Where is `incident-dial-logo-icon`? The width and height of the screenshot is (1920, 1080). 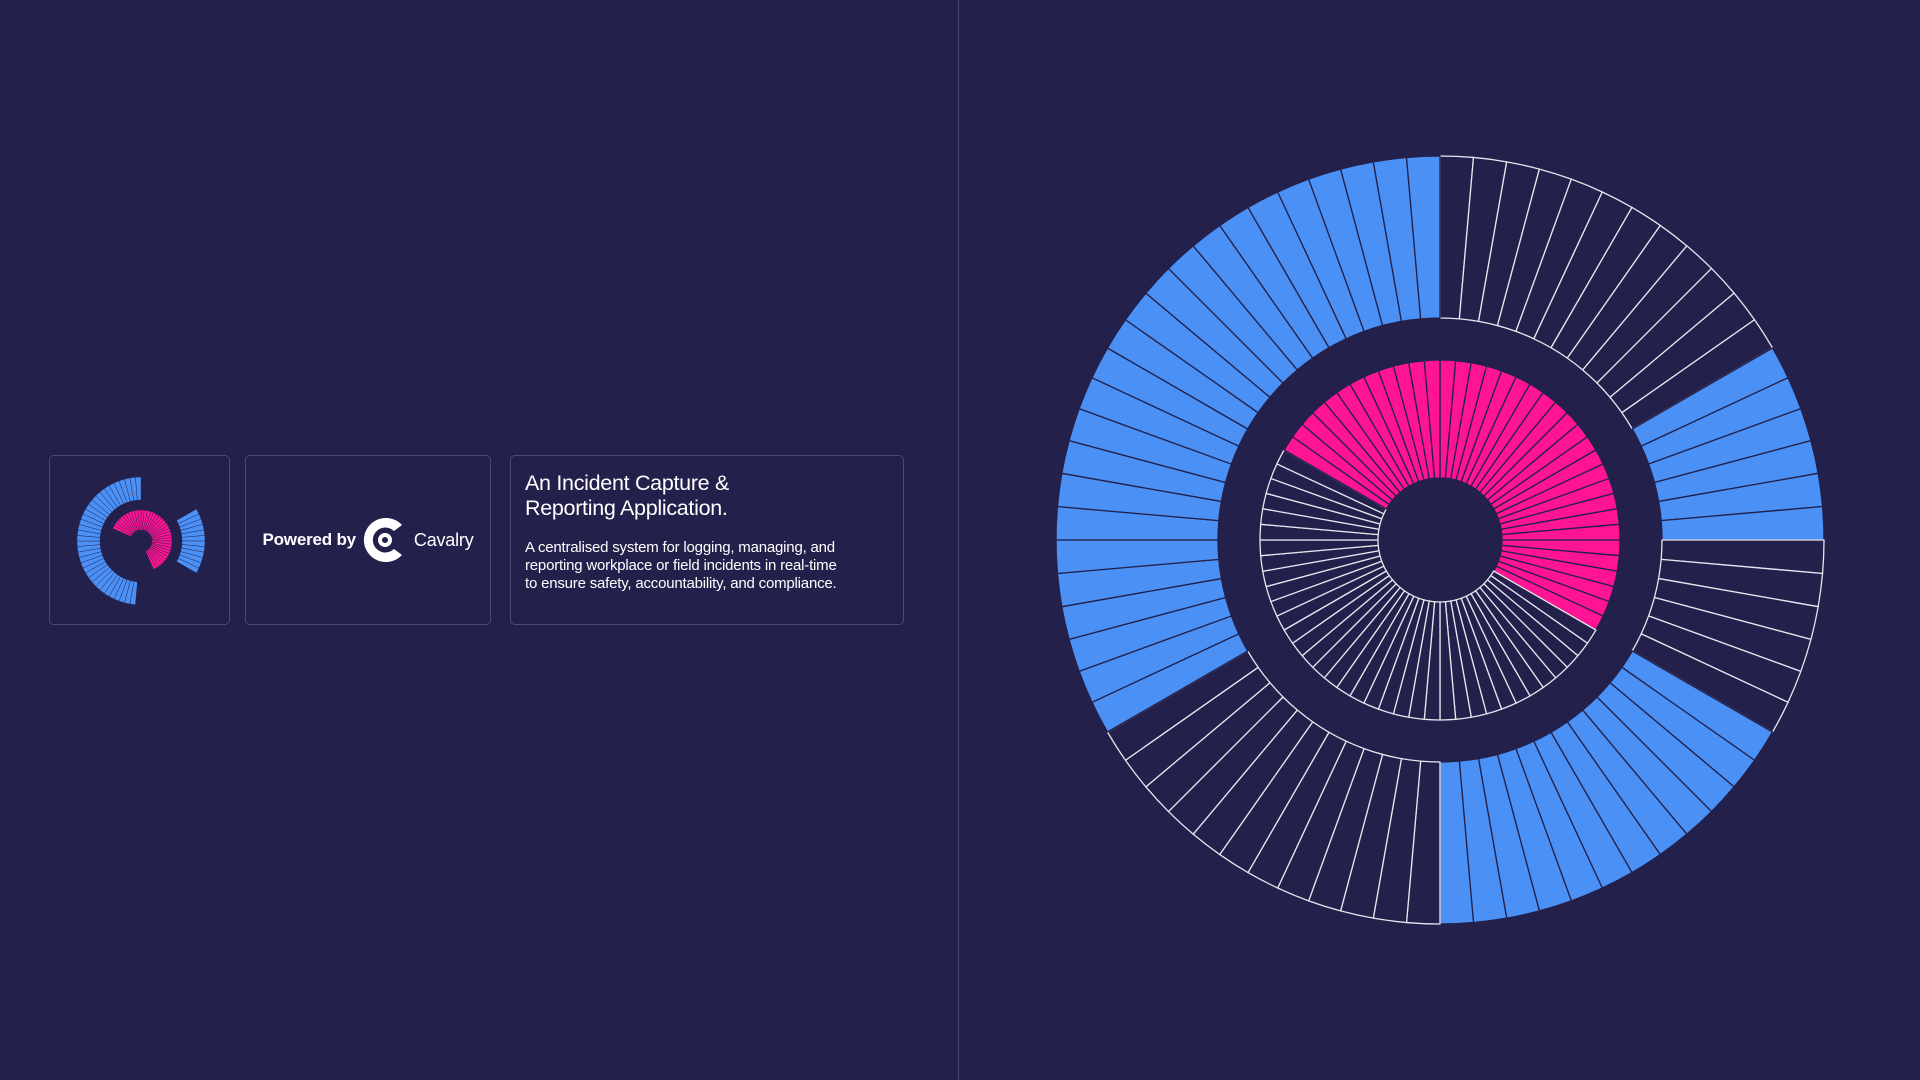 incident-dial-logo-icon is located at coordinates (141, 540).